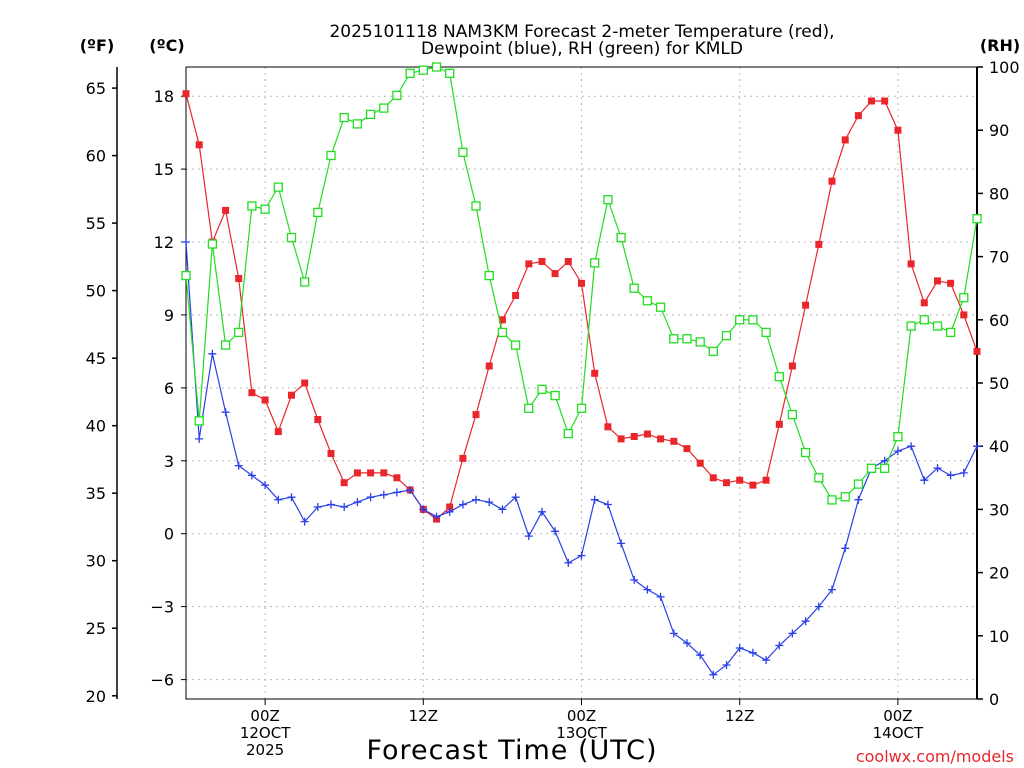 This screenshot has width=1024, height=768. I want to click on fahrenheit-tick-label: 50, so click(96, 291).